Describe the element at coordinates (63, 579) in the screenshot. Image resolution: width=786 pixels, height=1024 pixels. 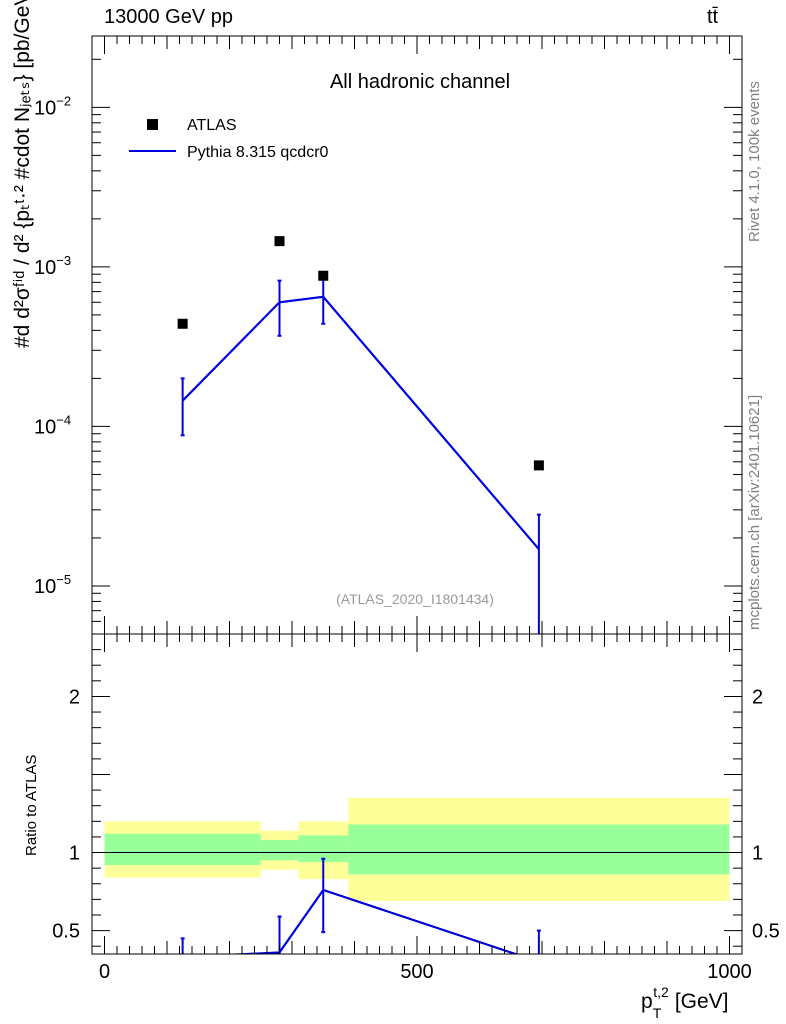
I see `y-tick-label-exp: −5` at that location.